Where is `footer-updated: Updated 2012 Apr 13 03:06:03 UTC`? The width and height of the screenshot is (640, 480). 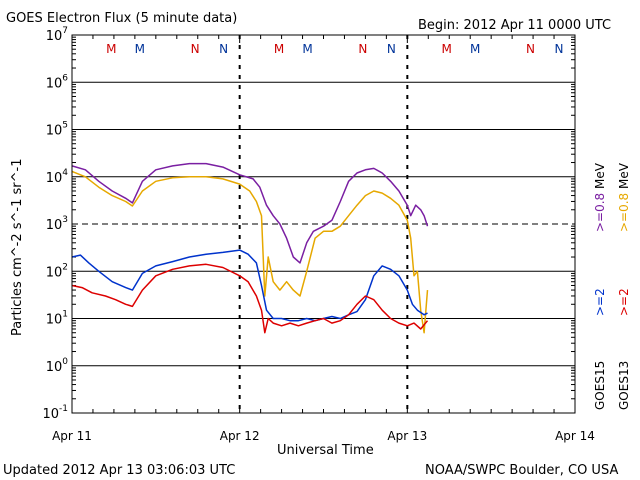 footer-updated: Updated 2012 Apr 13 03:06:03 UTC is located at coordinates (119, 470).